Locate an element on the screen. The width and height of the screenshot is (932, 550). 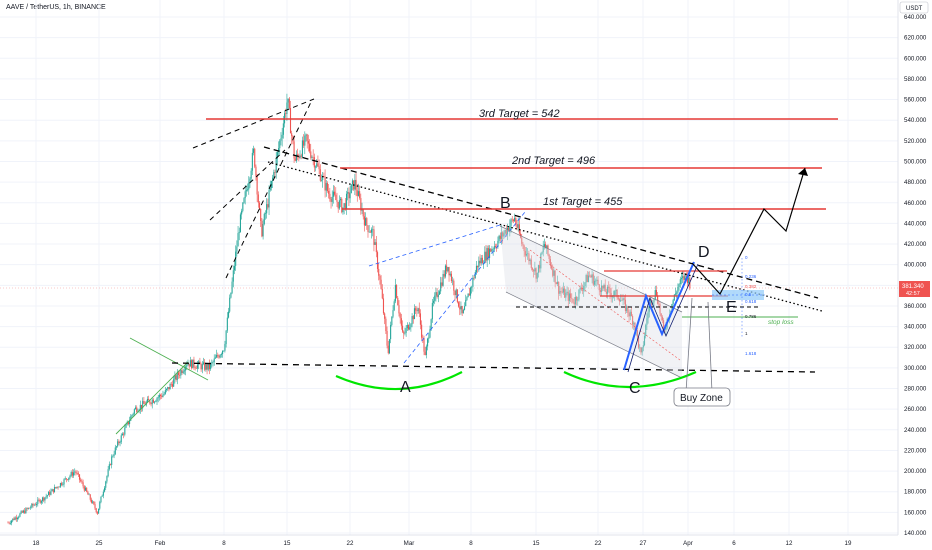
descending-channel-fill is located at coordinates (591, 302).